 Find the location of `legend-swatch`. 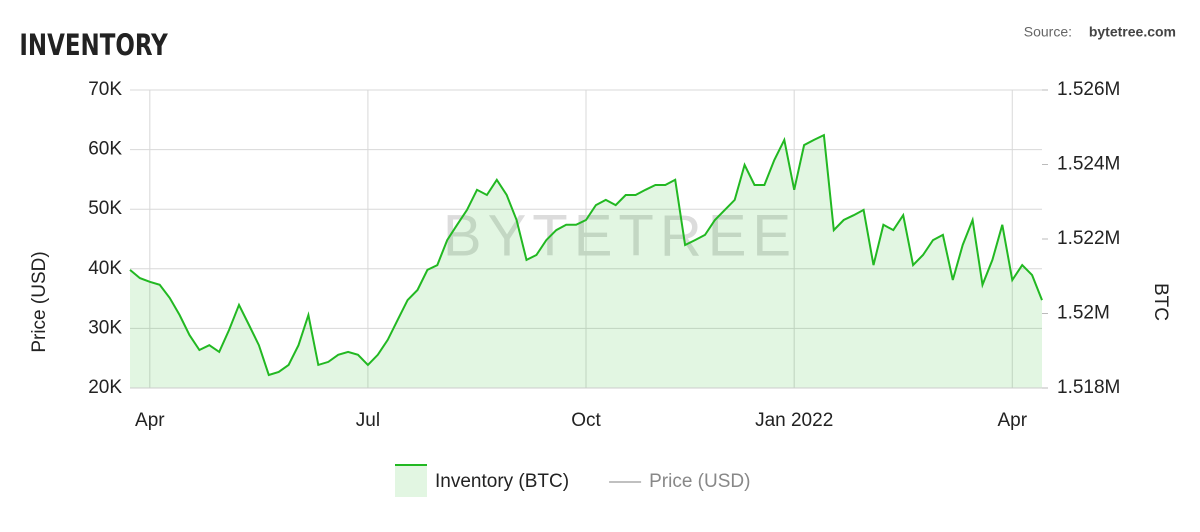

legend-swatch is located at coordinates (411, 481).